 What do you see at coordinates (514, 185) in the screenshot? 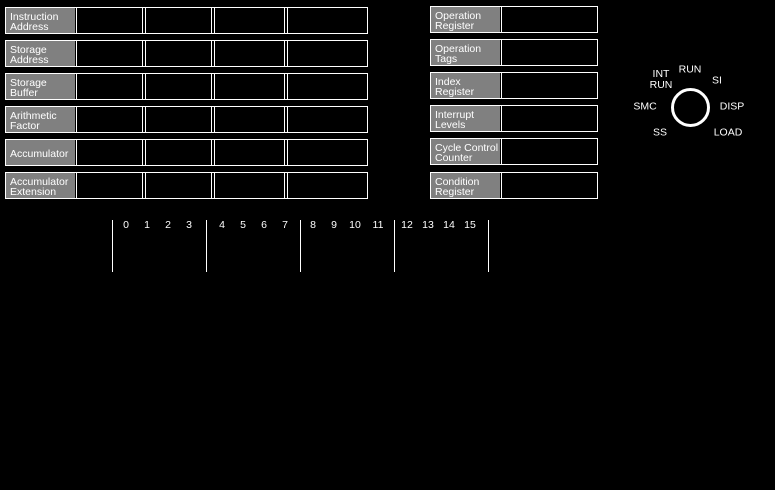
I see `register-right-5: Condition Register` at bounding box center [514, 185].